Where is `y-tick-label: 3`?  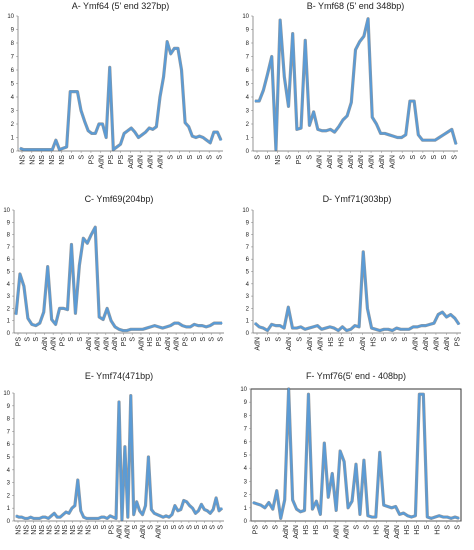 y-tick-label: 3 is located at coordinates (248, 112).